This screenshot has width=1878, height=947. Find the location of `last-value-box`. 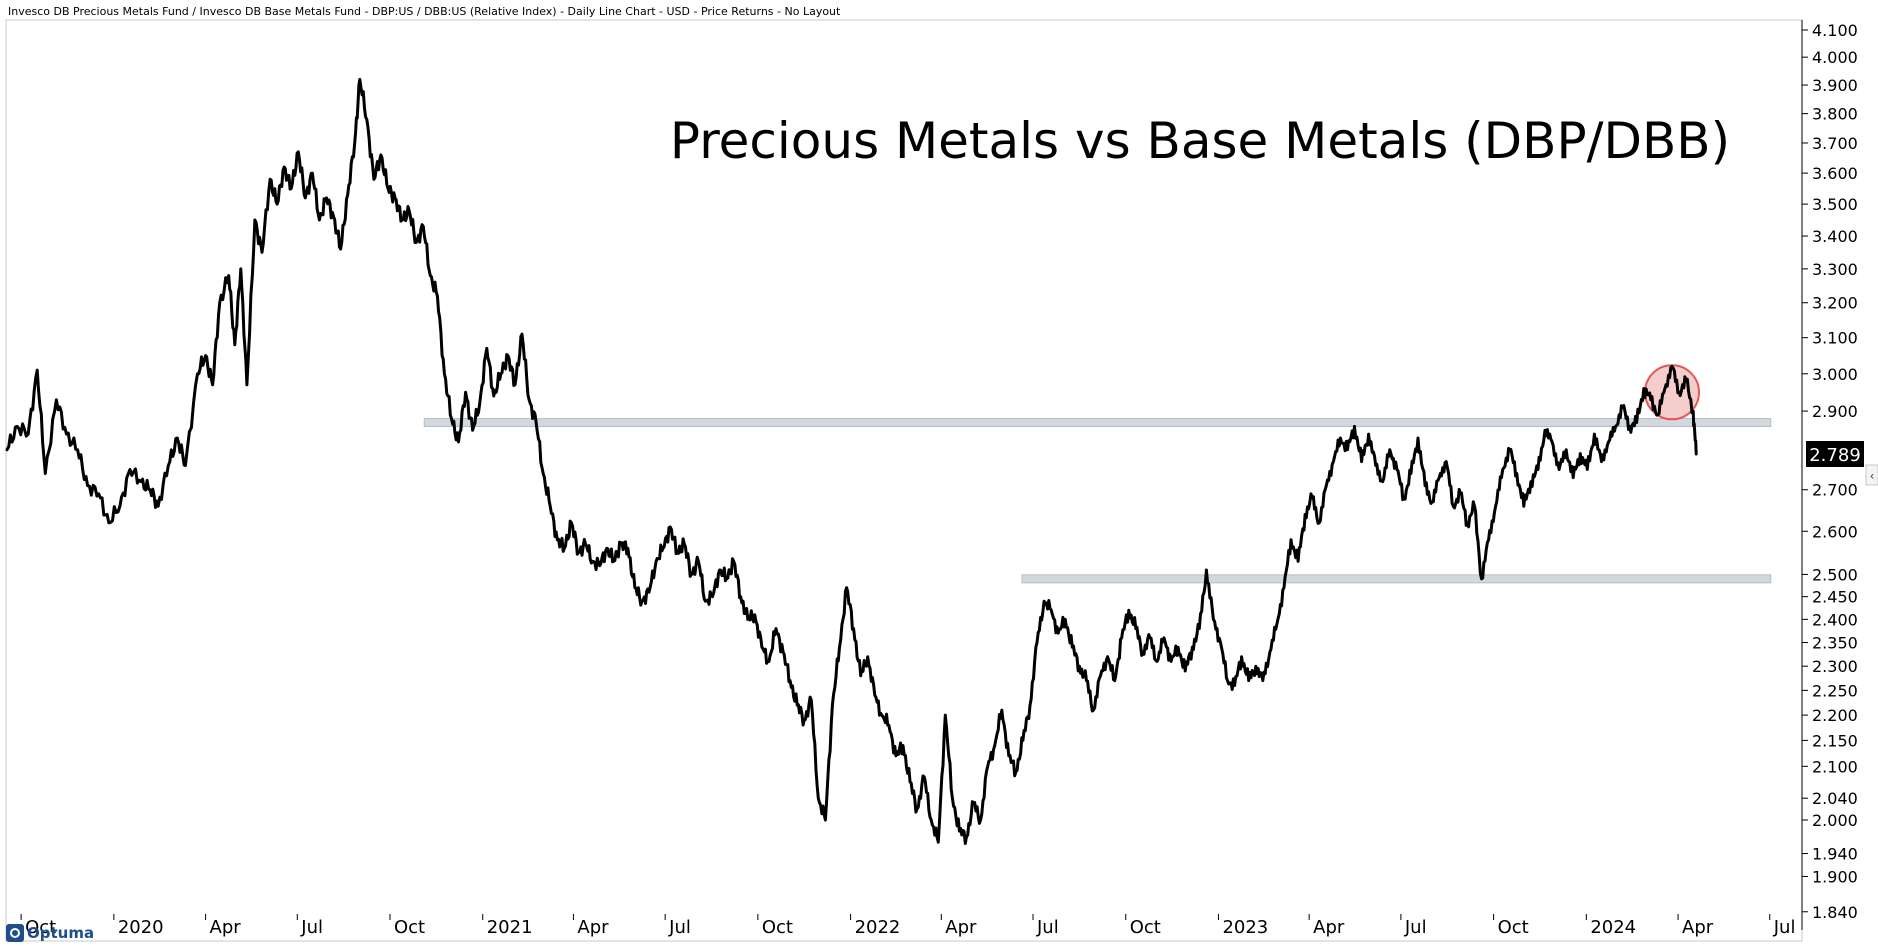

last-value-box is located at coordinates (1835, 454).